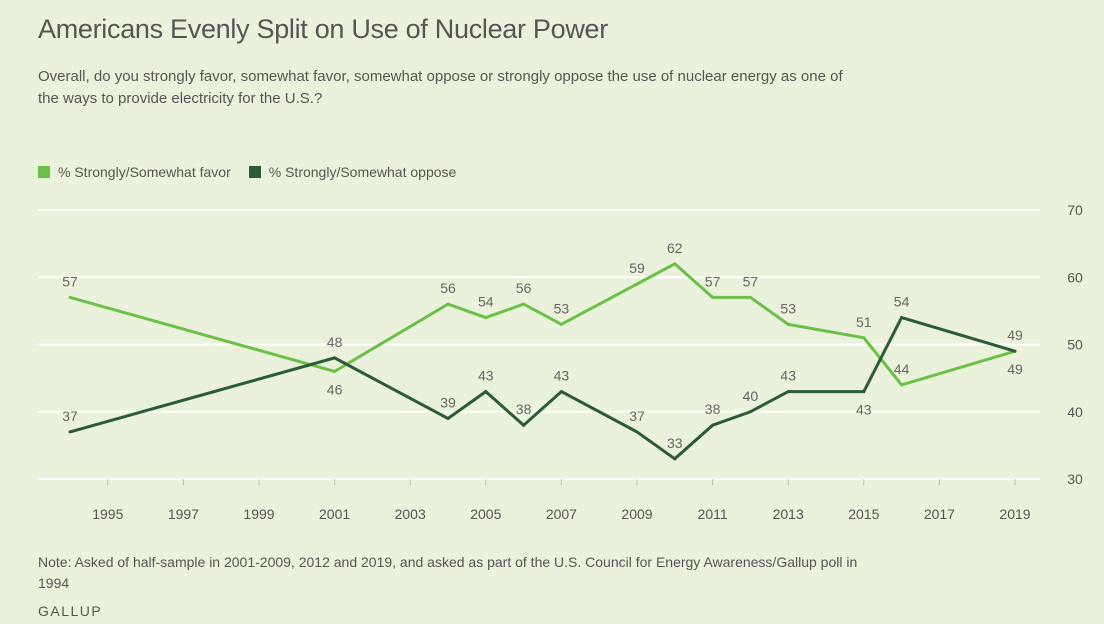 Image resolution: width=1104 pixels, height=624 pixels. What do you see at coordinates (751, 396) in the screenshot?
I see `data-label-oppose-2012: 40` at bounding box center [751, 396].